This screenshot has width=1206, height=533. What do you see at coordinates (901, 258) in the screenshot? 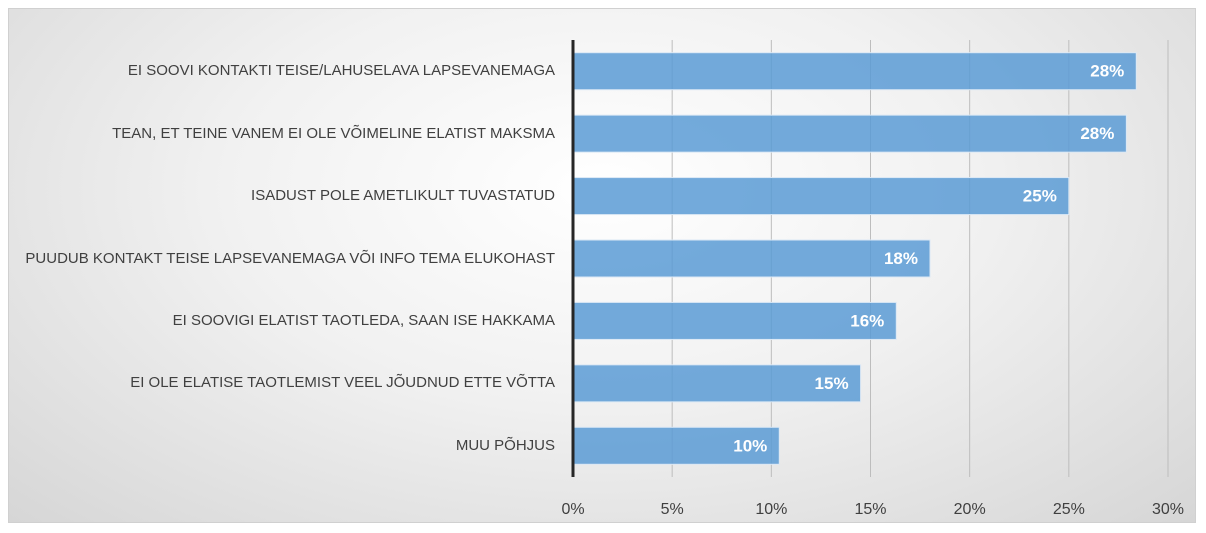
I see `data-label: 18%` at bounding box center [901, 258].